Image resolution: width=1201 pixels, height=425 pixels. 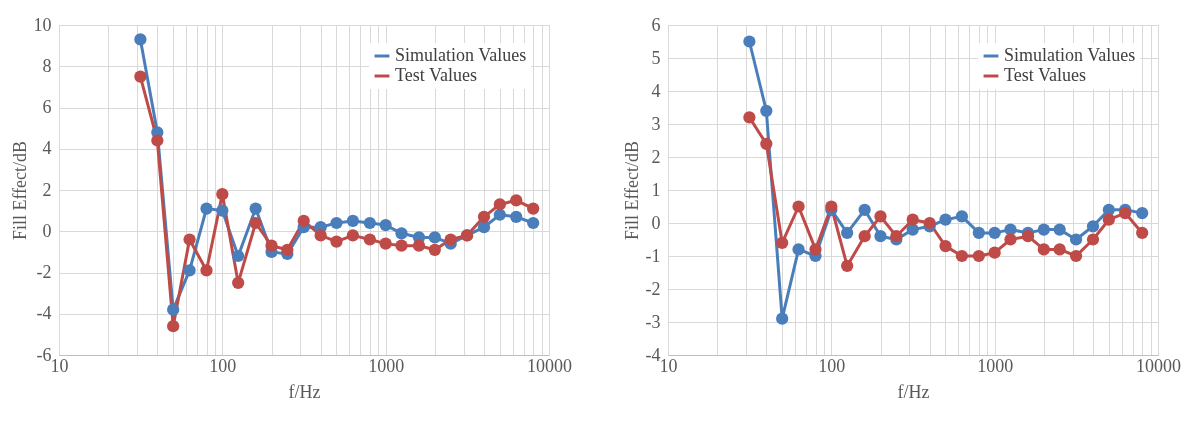 What do you see at coordinates (44, 272) in the screenshot?
I see `y-tick-label: -2` at bounding box center [44, 272].